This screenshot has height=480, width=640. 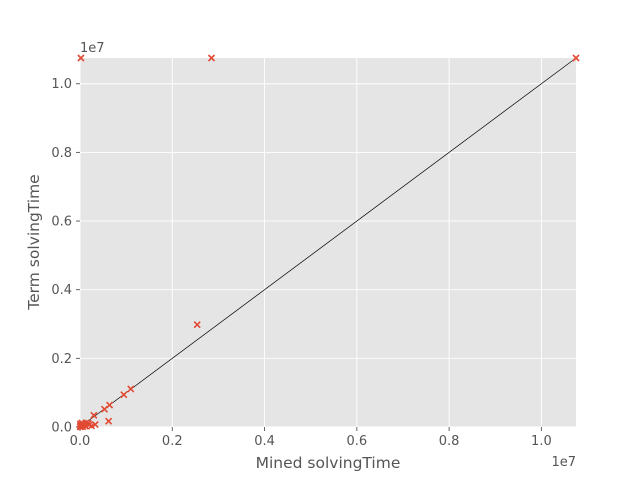 I want to click on y-axis-ticks: 0.0 0.2 0.4 0.6 0.8 1.0, so click(x=65, y=256).